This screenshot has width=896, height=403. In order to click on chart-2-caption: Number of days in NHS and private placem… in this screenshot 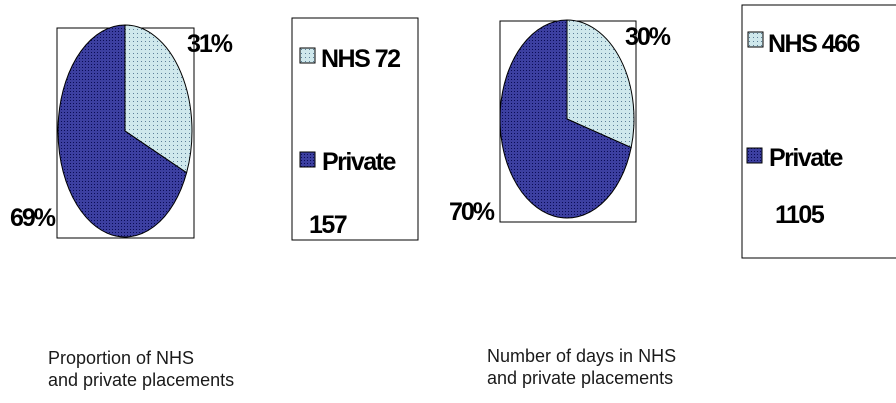, I will do `click(581, 367)`.